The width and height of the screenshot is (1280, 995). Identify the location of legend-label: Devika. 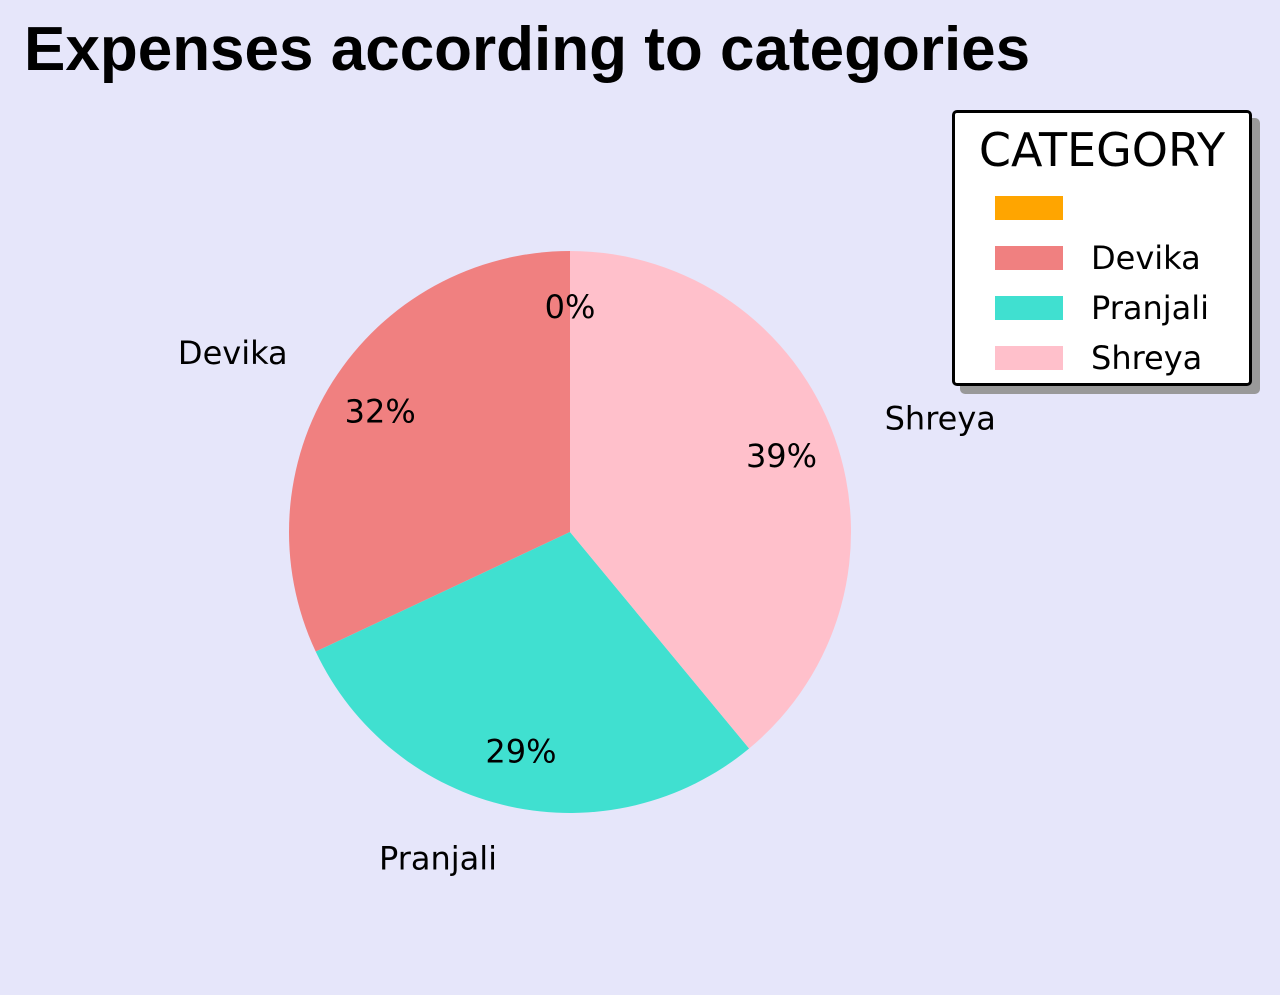
(1146, 258).